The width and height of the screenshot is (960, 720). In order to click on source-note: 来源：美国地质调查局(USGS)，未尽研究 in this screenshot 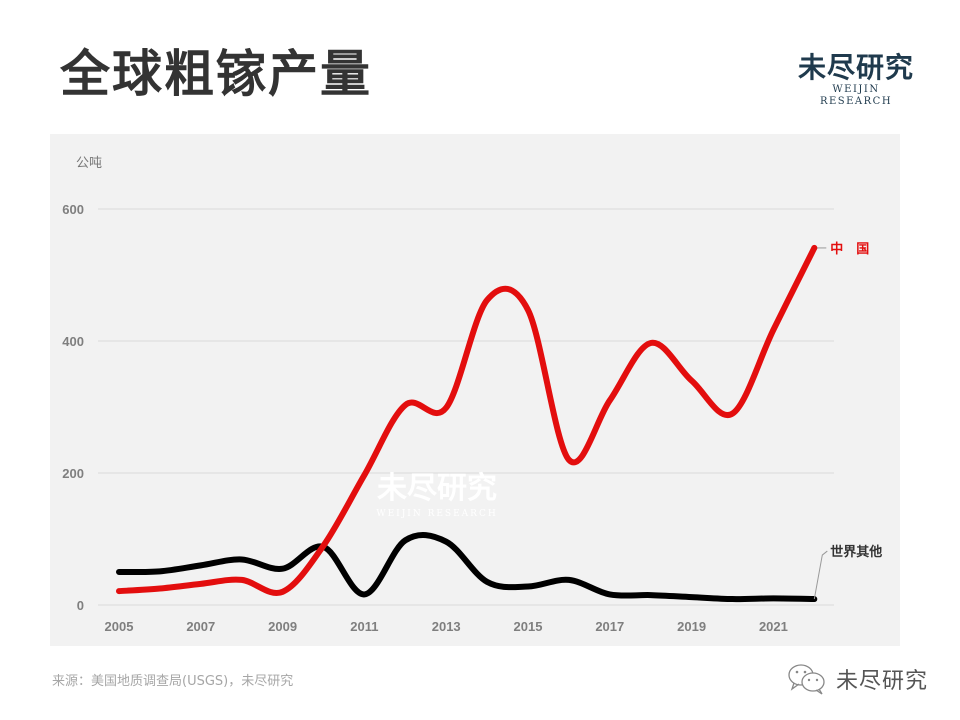, I will do `click(173, 681)`.